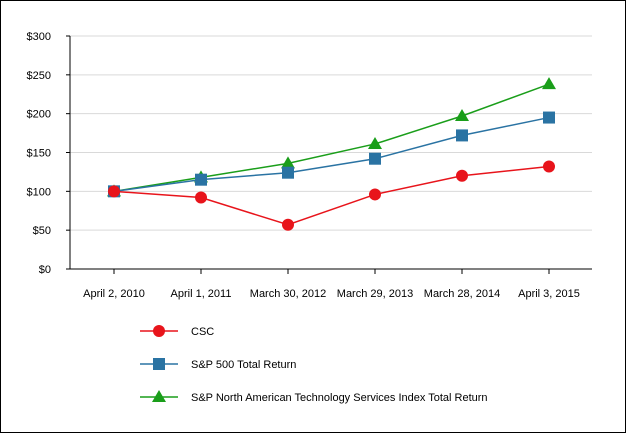  I want to click on y-tick-label: $50, so click(42, 231).